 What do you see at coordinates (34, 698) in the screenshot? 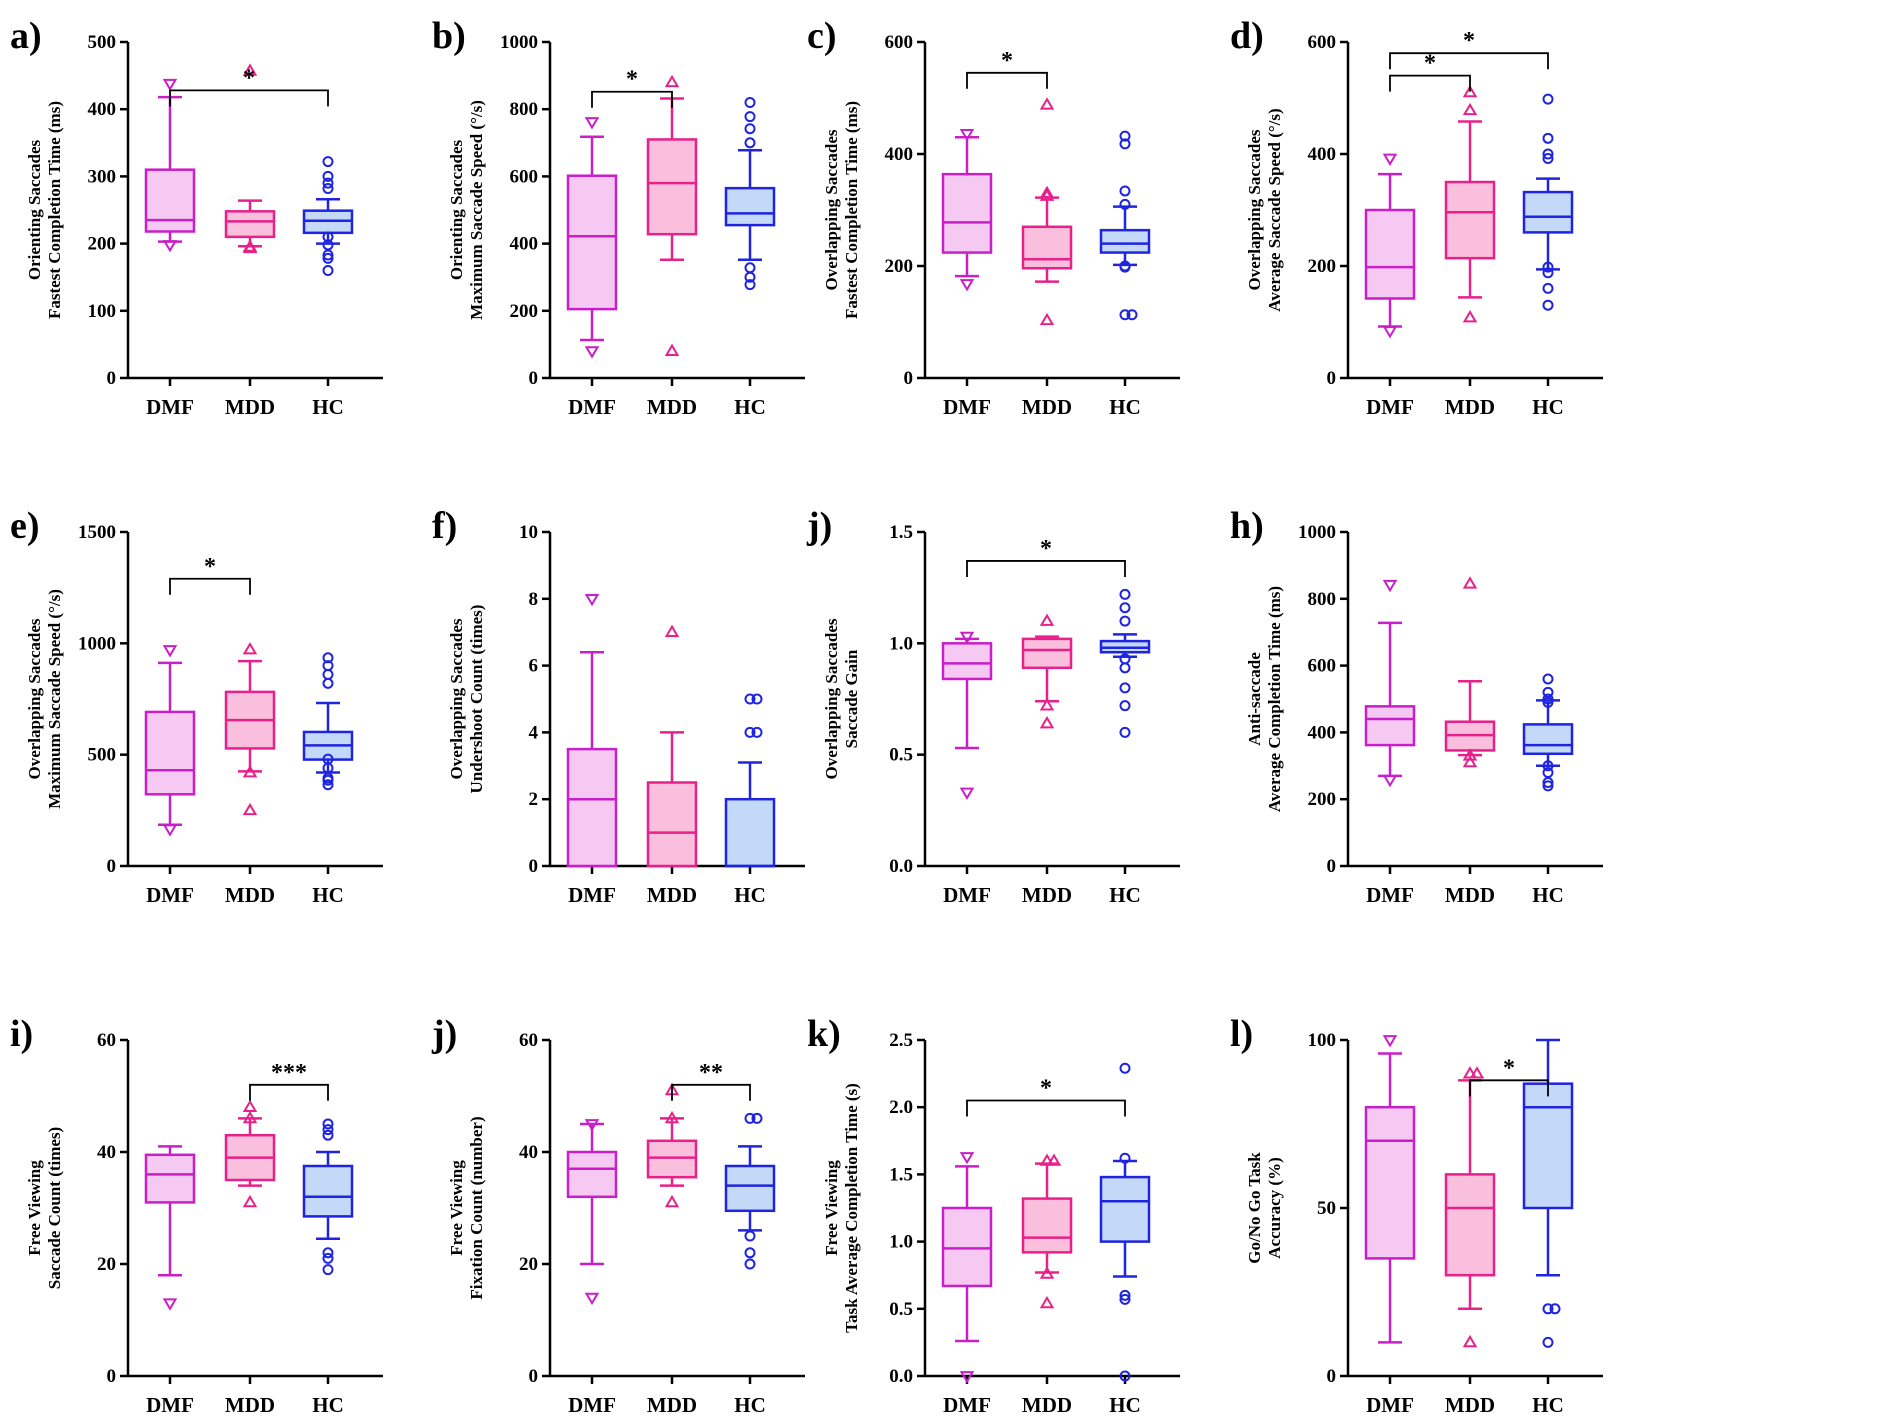
I see `y-axis-label-line: Overlapping Saccades` at bounding box center [34, 698].